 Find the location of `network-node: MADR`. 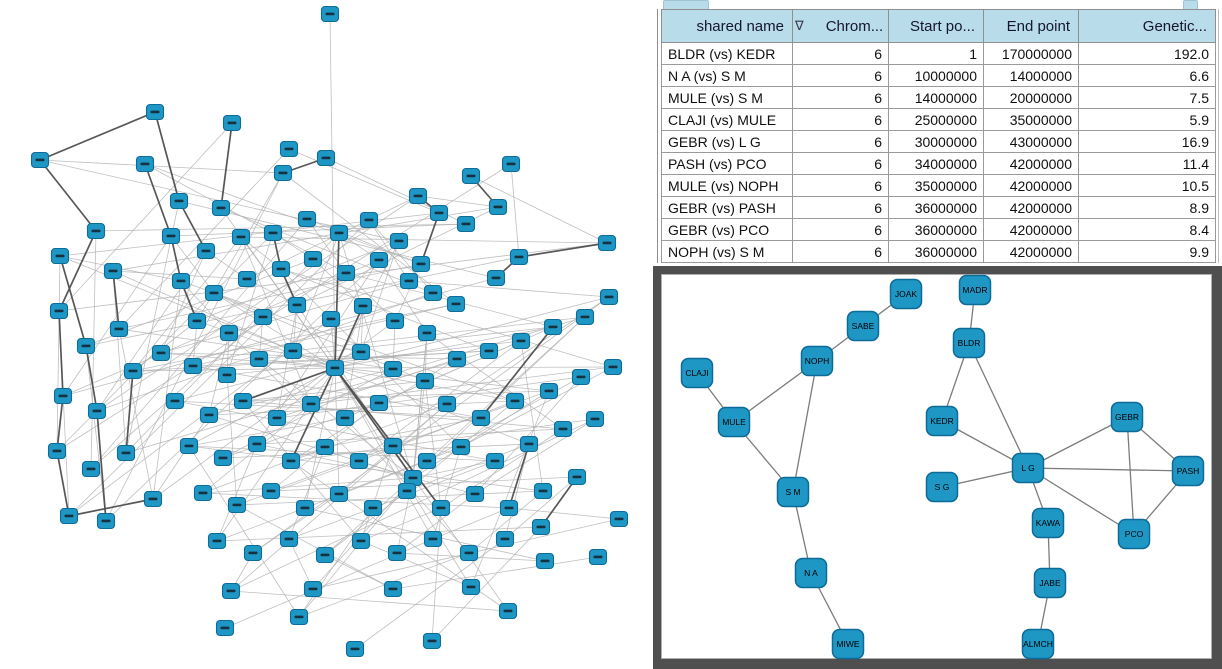

network-node: MADR is located at coordinates (975, 290).